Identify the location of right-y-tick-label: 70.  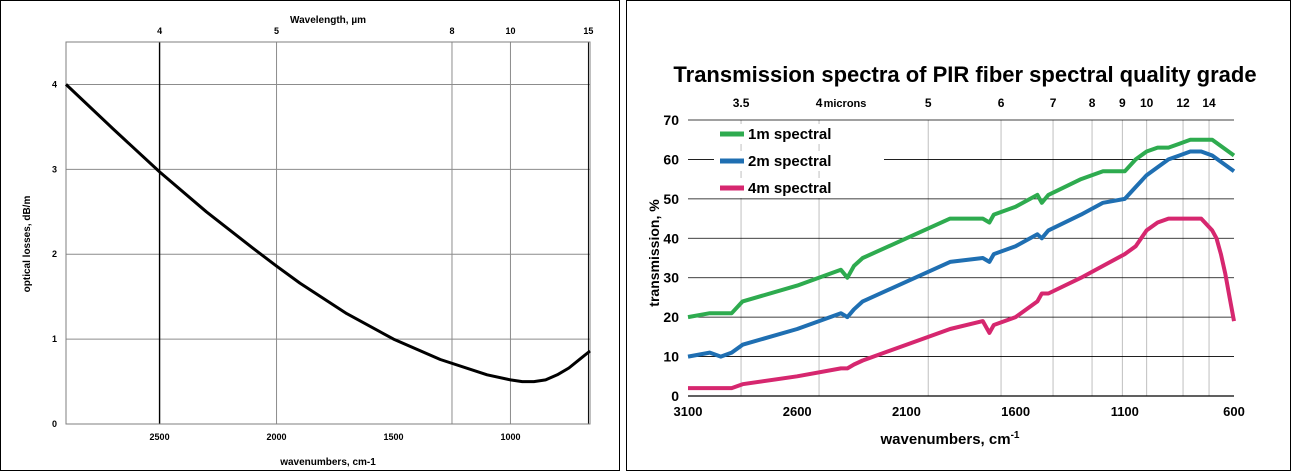
(671, 120).